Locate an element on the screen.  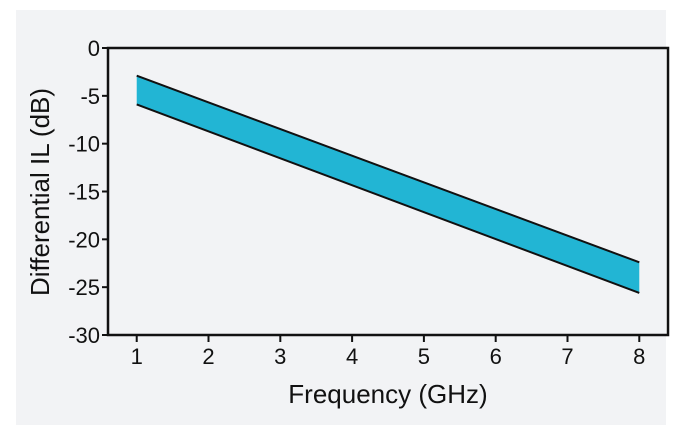
y-tick-label: -20 is located at coordinates (84, 239).